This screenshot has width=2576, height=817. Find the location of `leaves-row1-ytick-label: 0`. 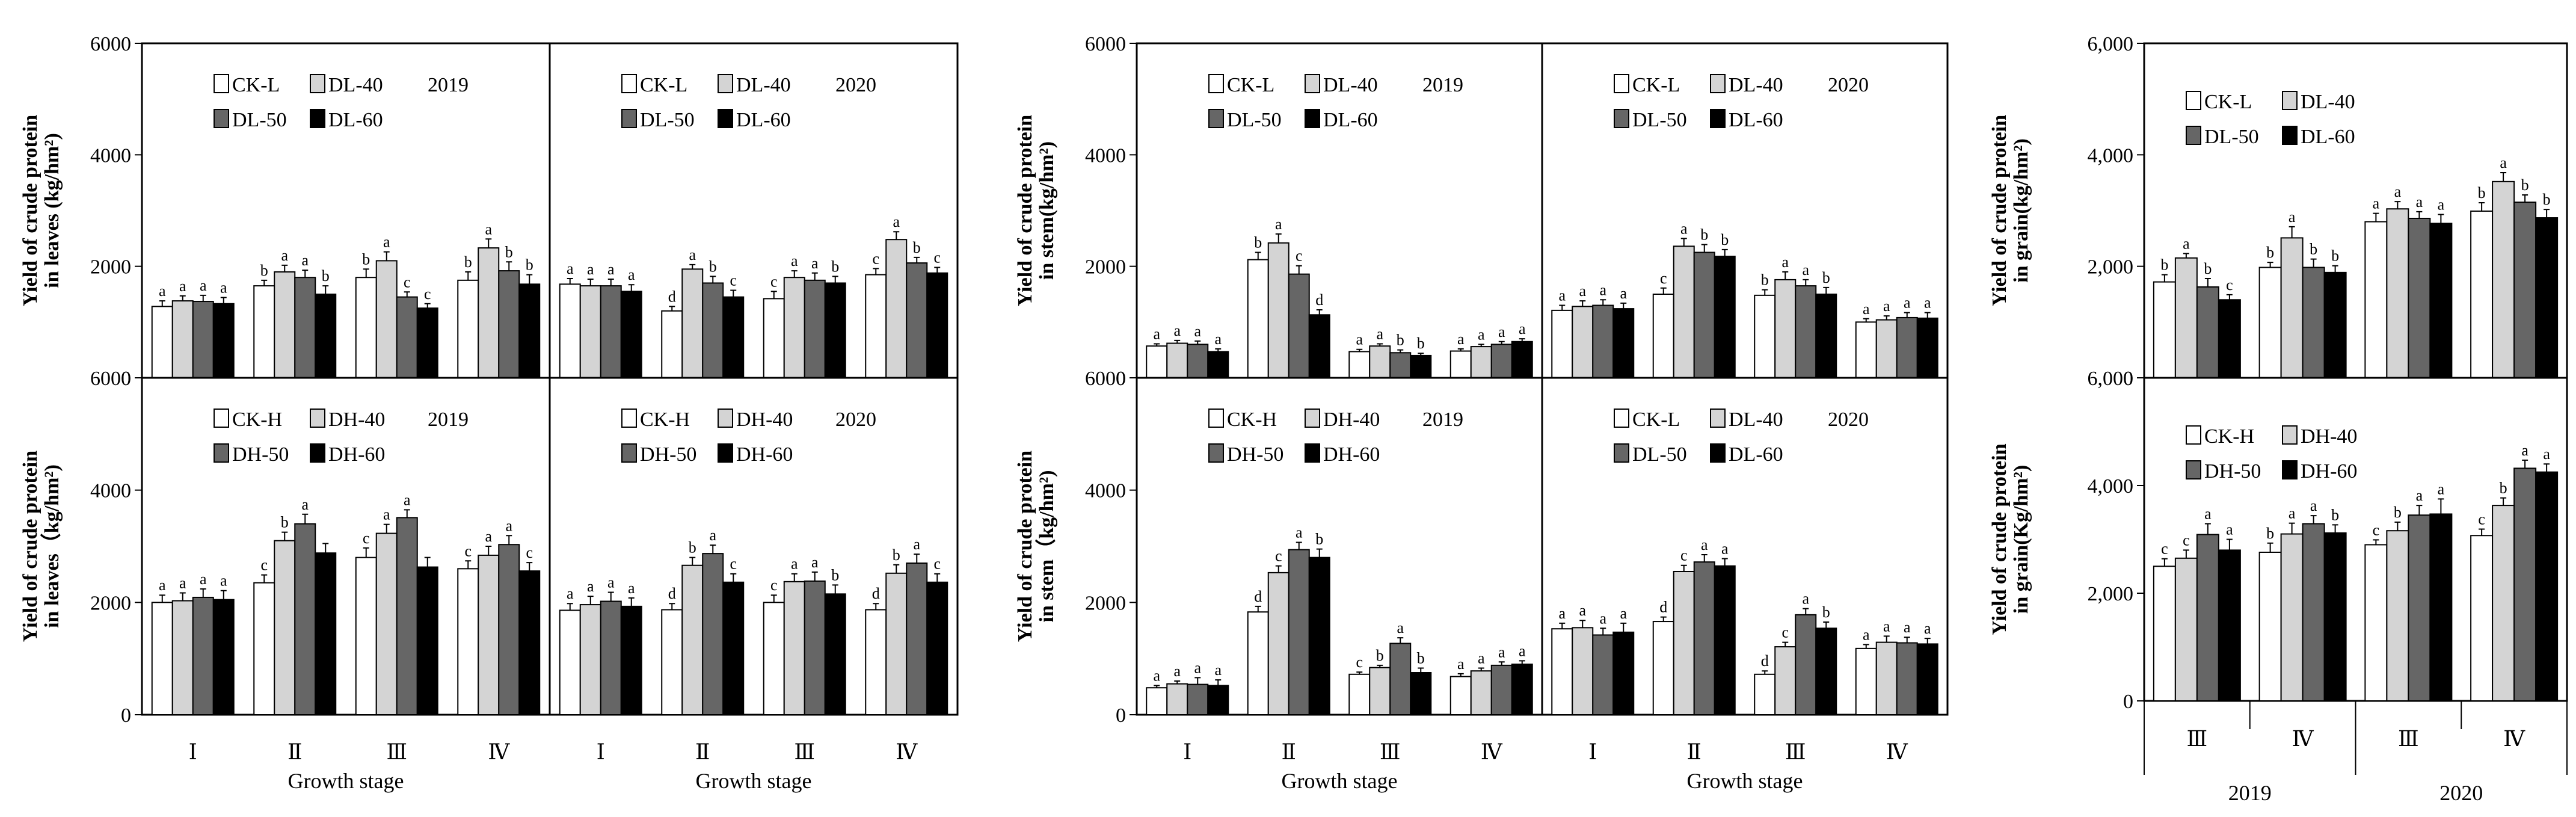

leaves-row1-ytick-label: 0 is located at coordinates (126, 715).